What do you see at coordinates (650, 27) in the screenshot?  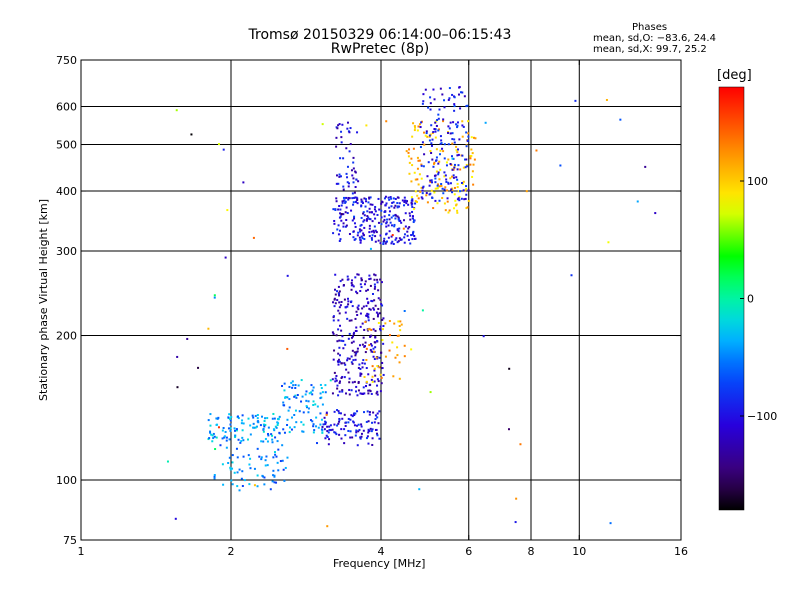 I see `stats-title: Phases` at bounding box center [650, 27].